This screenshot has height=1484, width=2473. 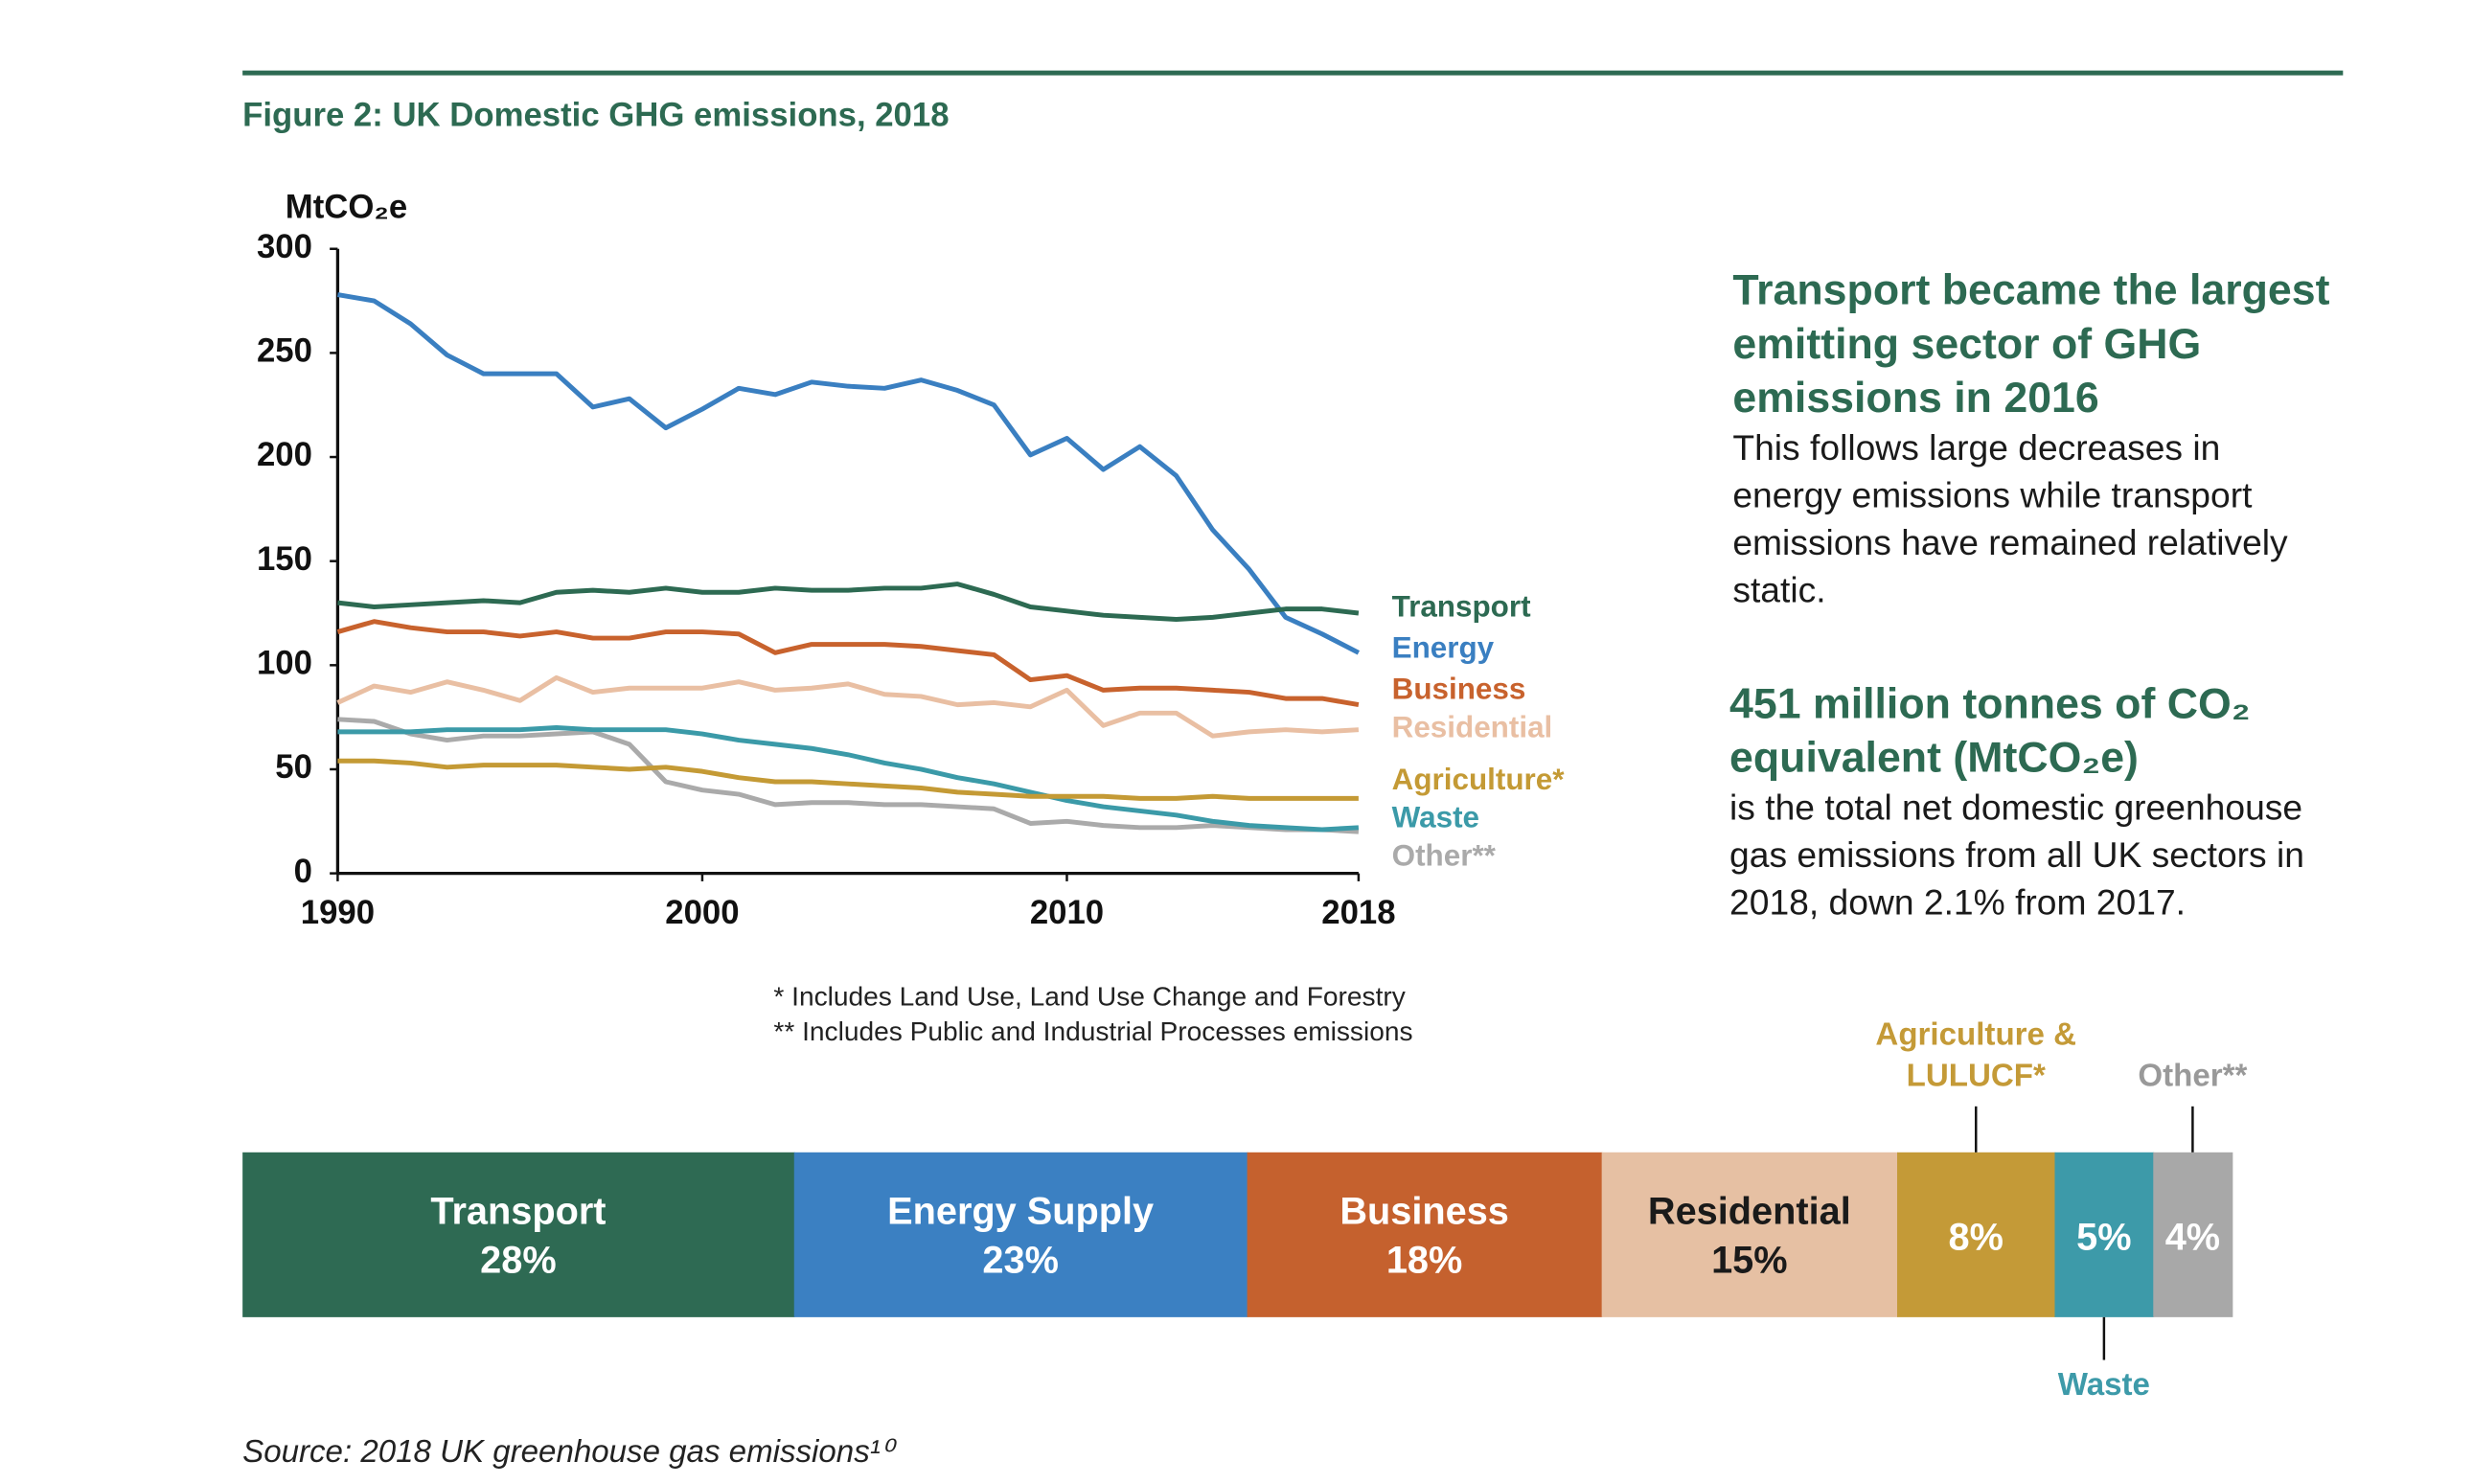 I want to click on series-label: Business, so click(x=1459, y=689).